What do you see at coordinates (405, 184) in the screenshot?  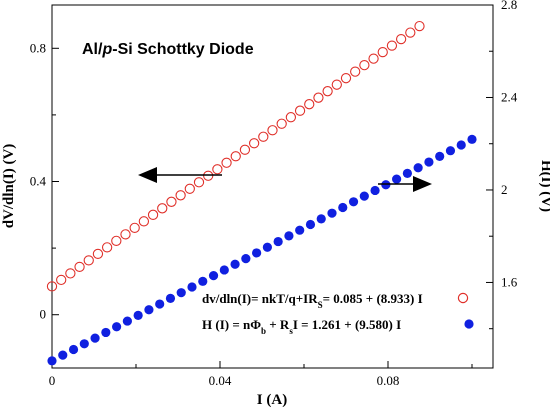 I see `right-axis-arrow` at bounding box center [405, 184].